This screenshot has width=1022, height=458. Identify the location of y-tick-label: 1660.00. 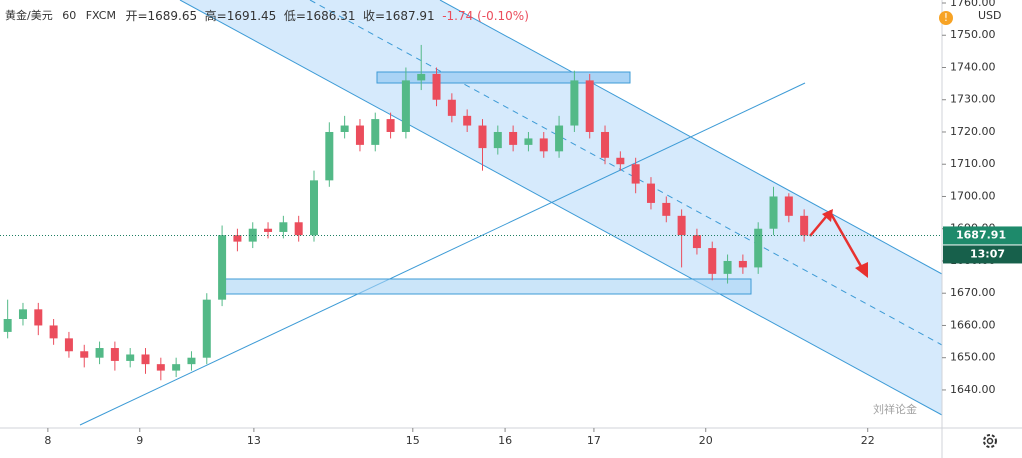
(973, 324).